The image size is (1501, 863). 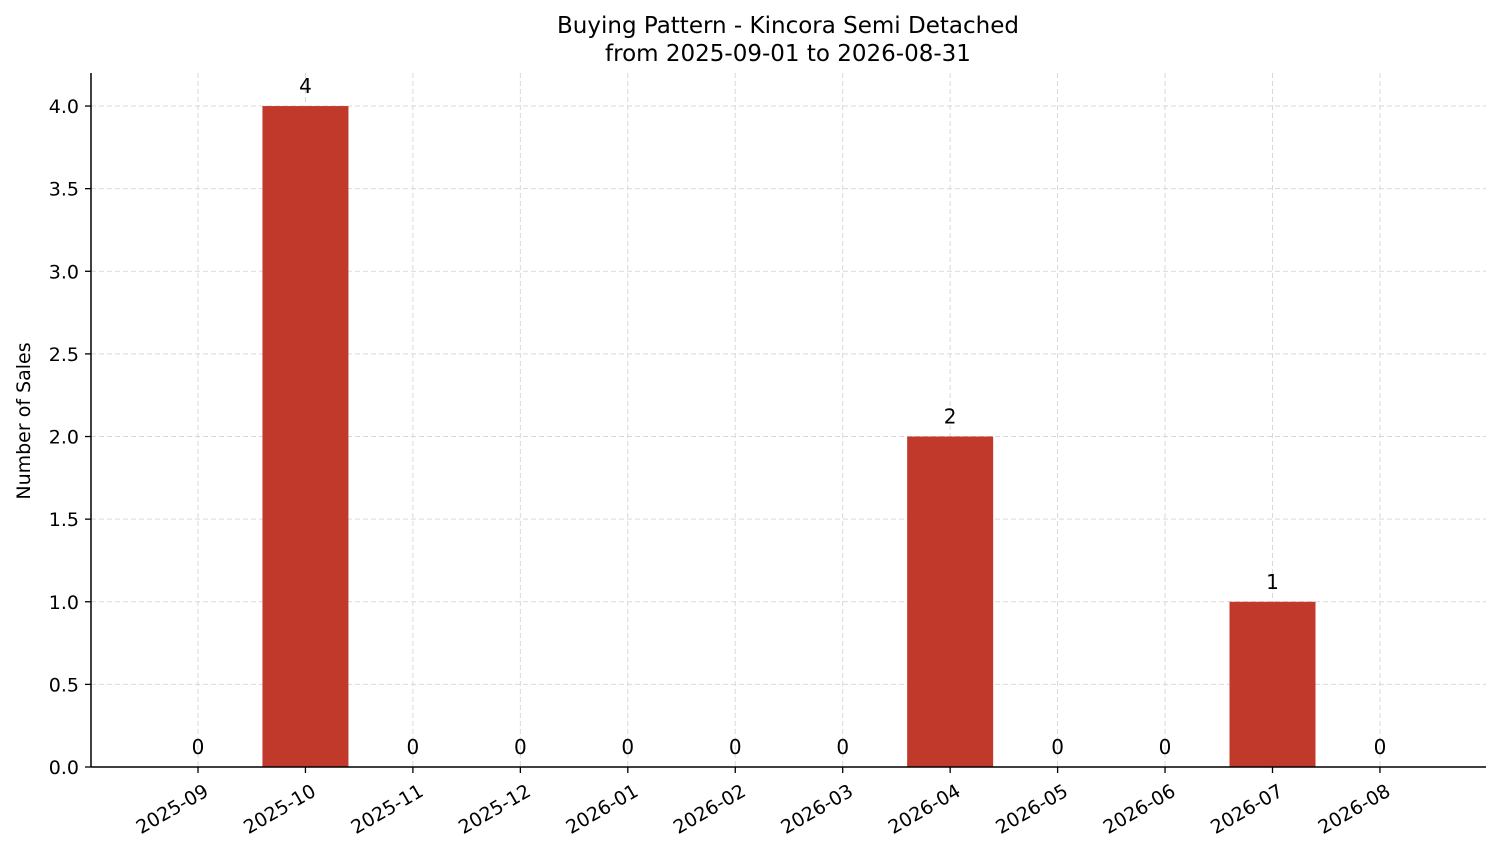 I want to click on y-ticks: 0.0 0.5 1.0 1.5 2.0 2.5 3.0 3.5 4.0, so click(x=70, y=437).